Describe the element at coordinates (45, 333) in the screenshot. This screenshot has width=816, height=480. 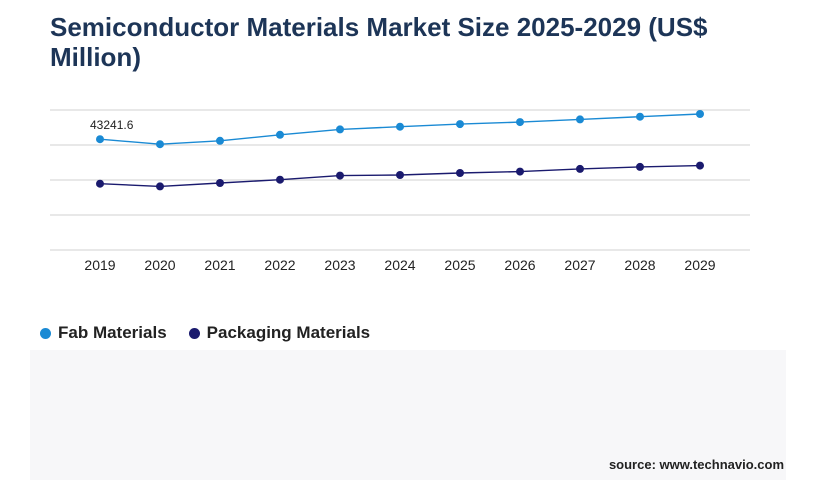
I see `legend-dot-fab-materials` at that location.